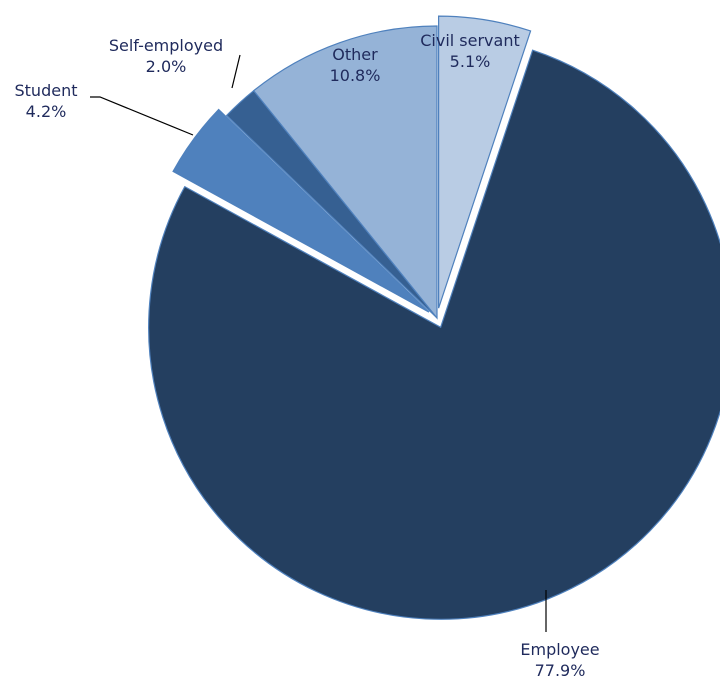 This screenshot has width=720, height=682. I want to click on slice-label-civil-servant: Civil servant, so click(470, 40).